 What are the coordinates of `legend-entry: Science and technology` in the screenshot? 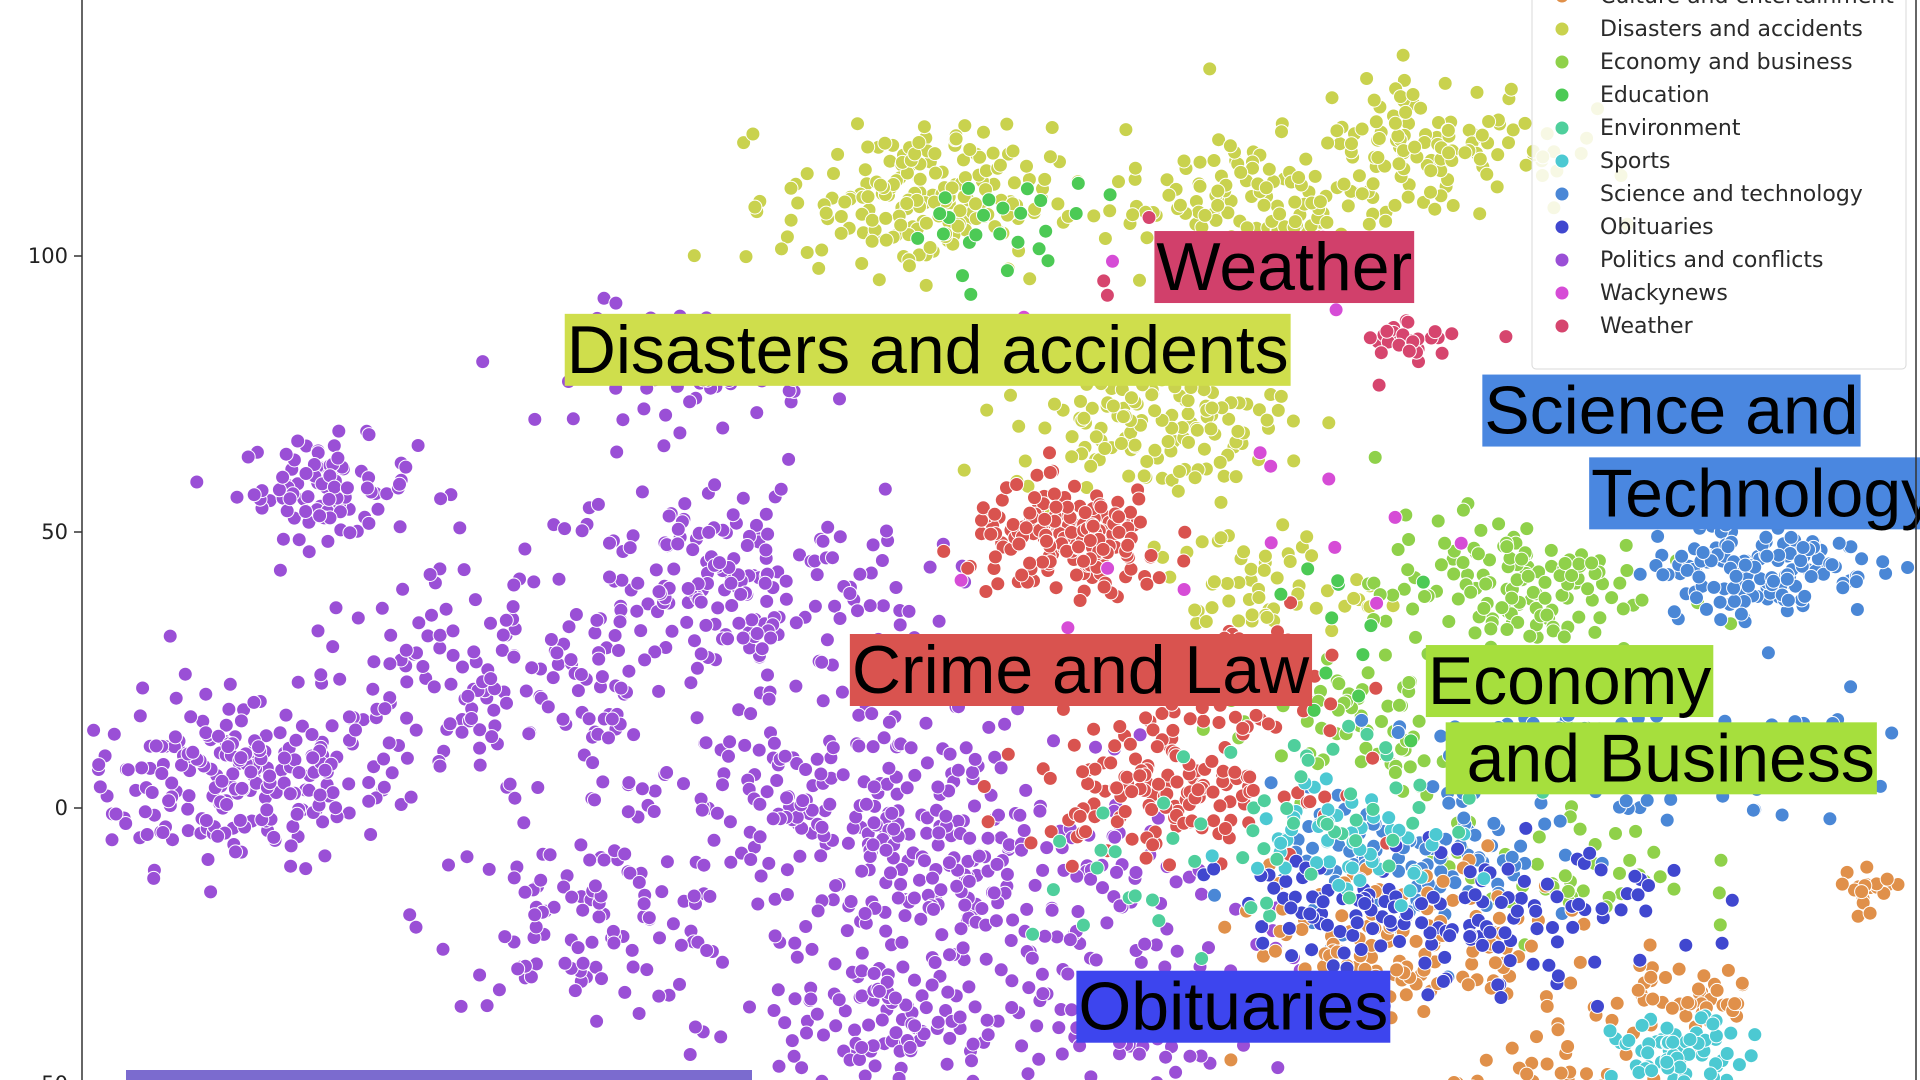 It's located at (1708, 194).